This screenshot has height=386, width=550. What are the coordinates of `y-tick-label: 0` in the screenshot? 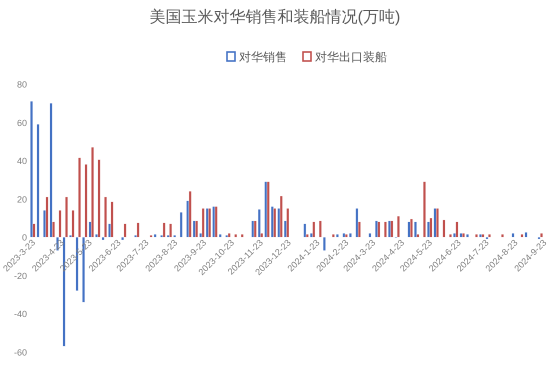 It's located at (24, 237).